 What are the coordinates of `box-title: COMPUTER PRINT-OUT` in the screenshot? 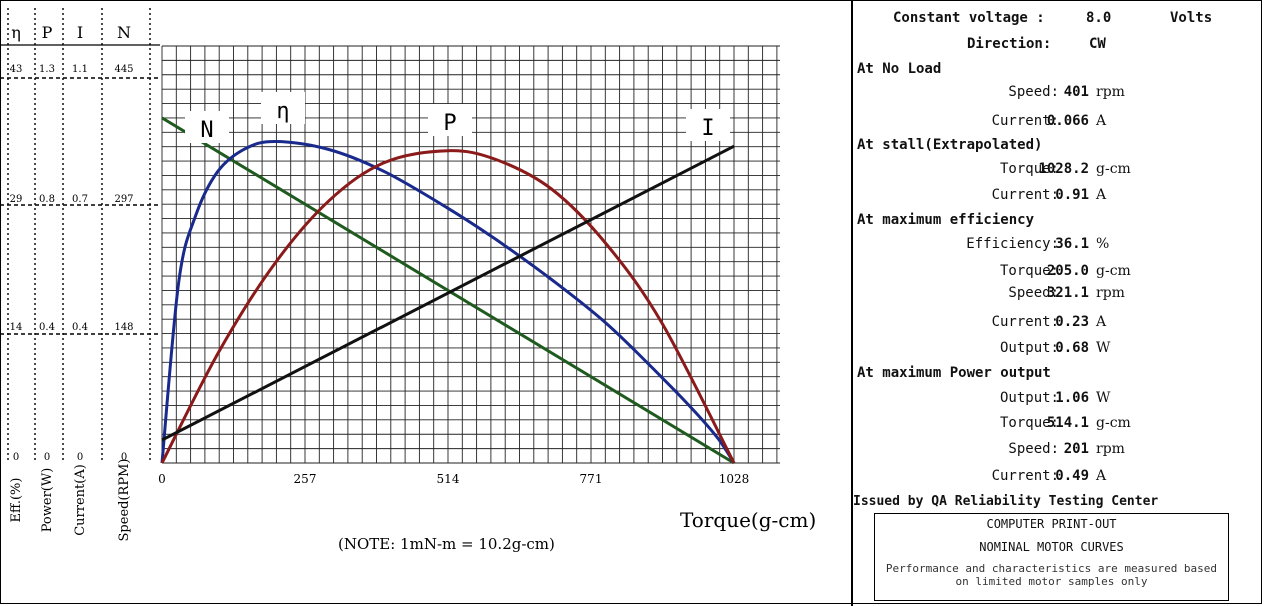 It's located at (1051, 524).